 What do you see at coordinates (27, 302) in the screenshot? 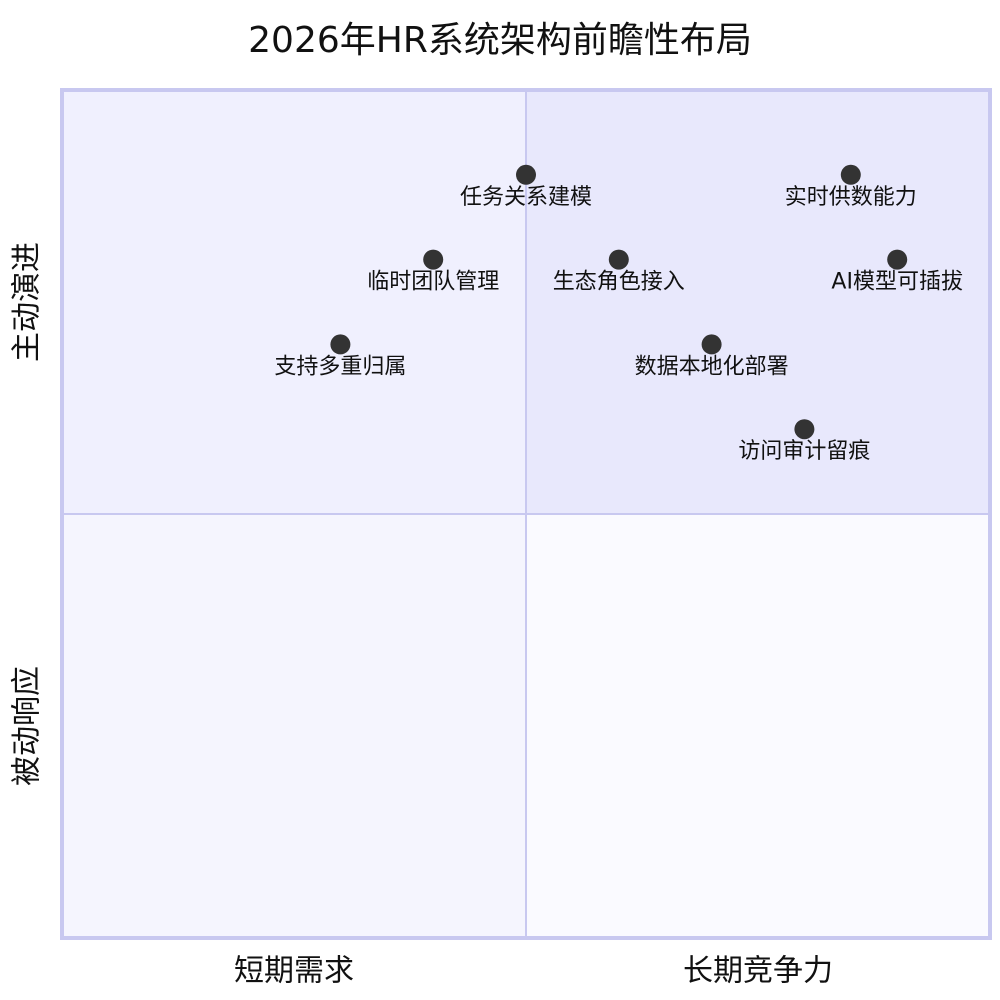
I see `y-axis-label: 主动演进` at bounding box center [27, 302].